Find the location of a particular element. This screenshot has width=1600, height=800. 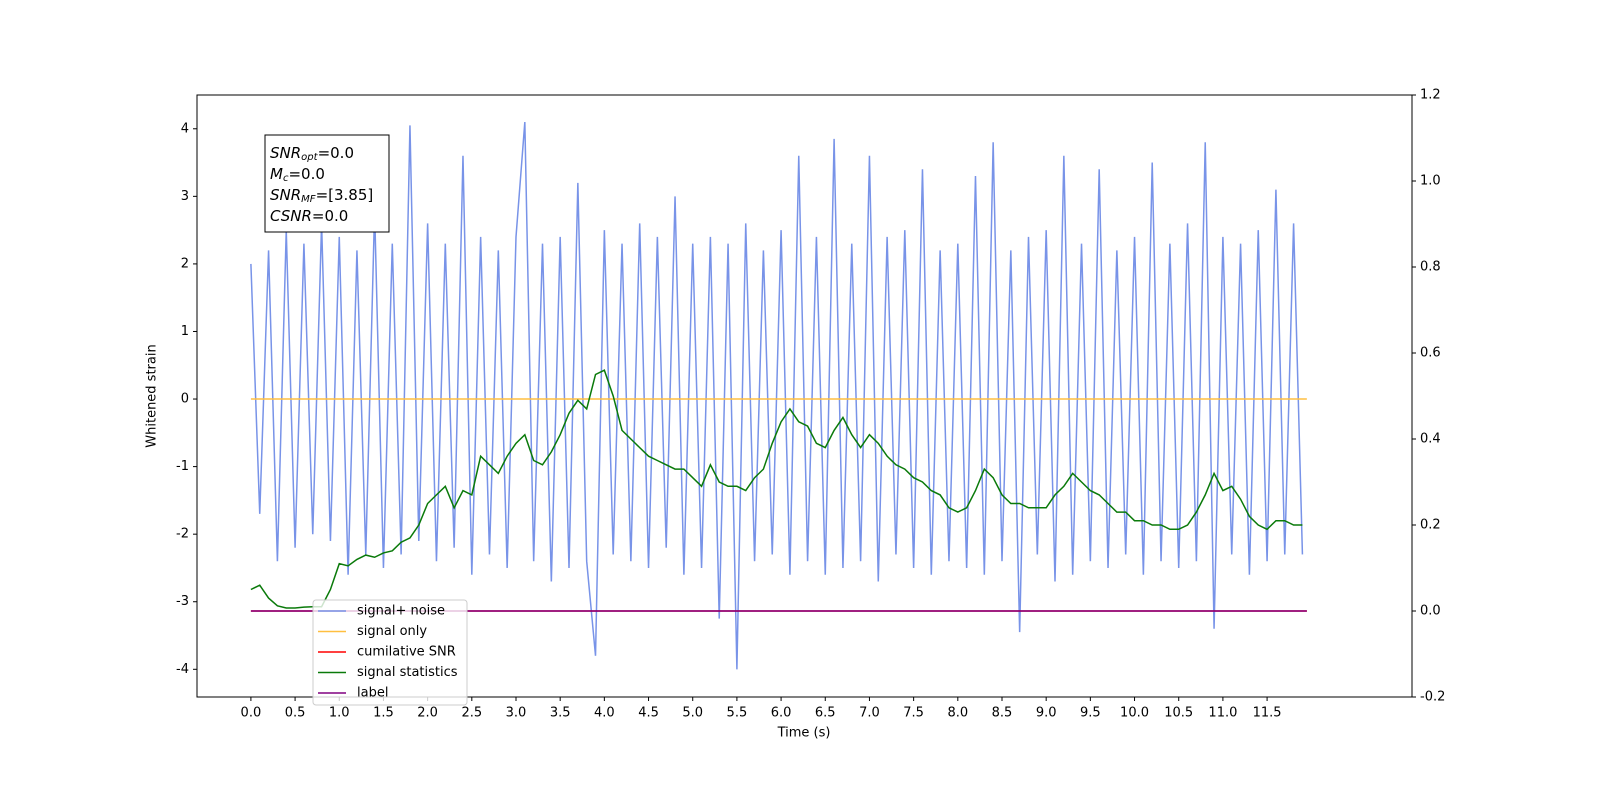

y-tick-label: -4 is located at coordinates (182, 669).